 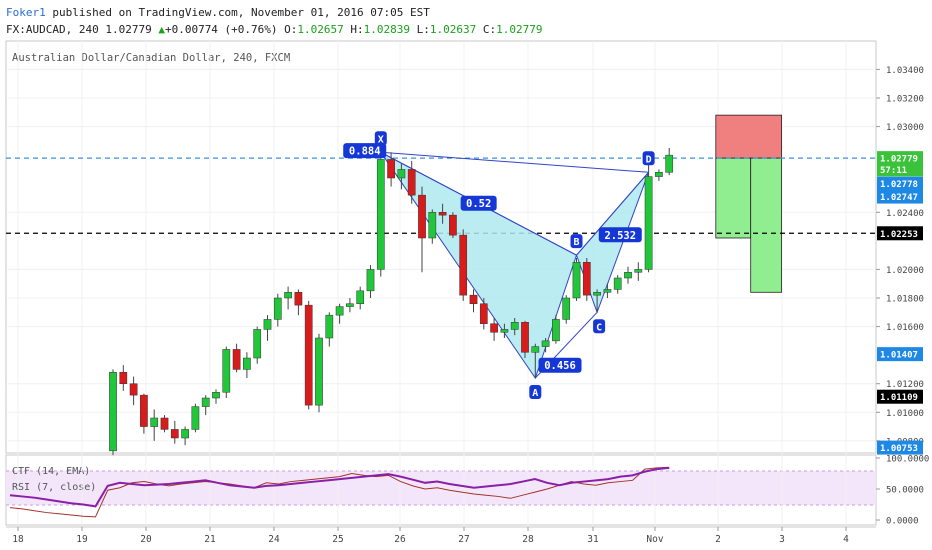 I want to click on time-tick-label: 21, so click(x=210, y=539).